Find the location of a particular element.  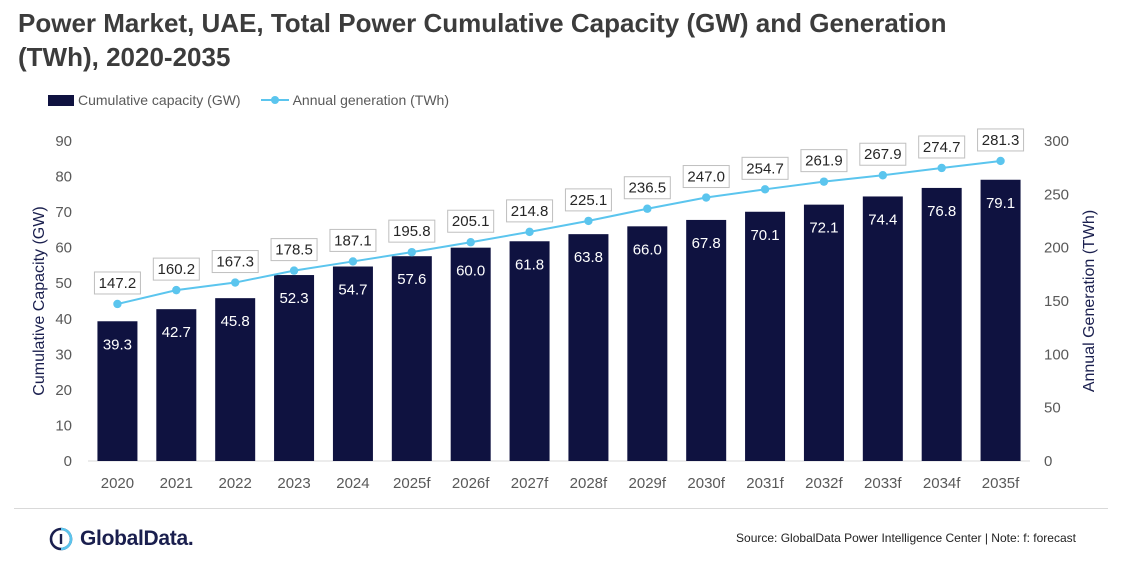

y-right-tick-label: 200 is located at coordinates (1056, 248).